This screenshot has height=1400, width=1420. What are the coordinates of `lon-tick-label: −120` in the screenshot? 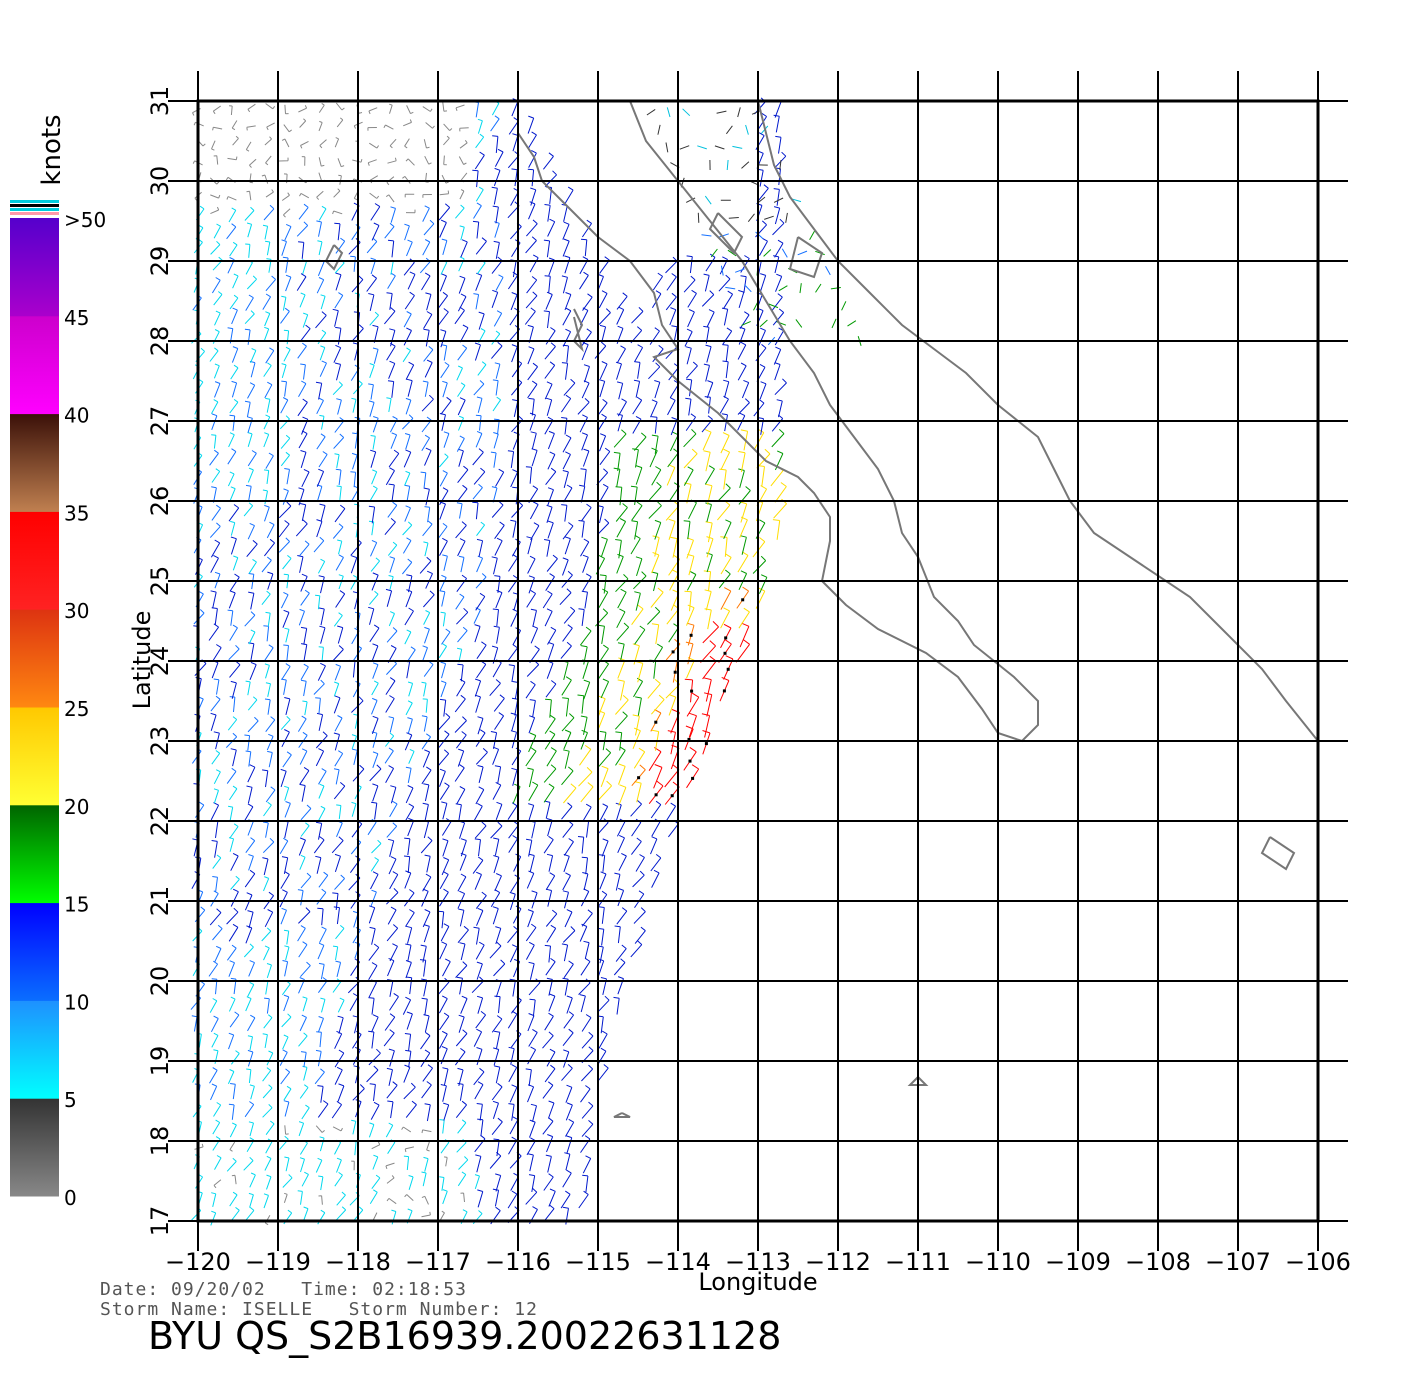 It's located at (198, 1262).